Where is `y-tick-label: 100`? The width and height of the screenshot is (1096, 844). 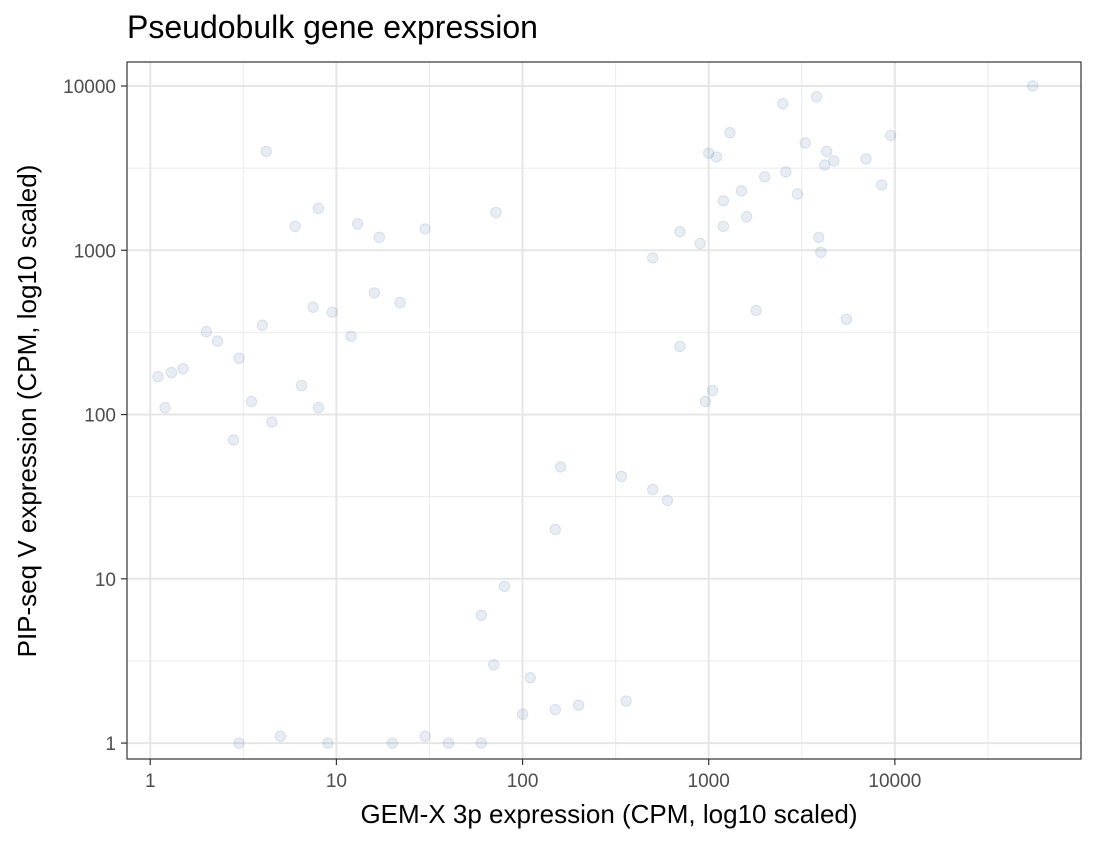
y-tick-label: 100 is located at coordinates (100, 416).